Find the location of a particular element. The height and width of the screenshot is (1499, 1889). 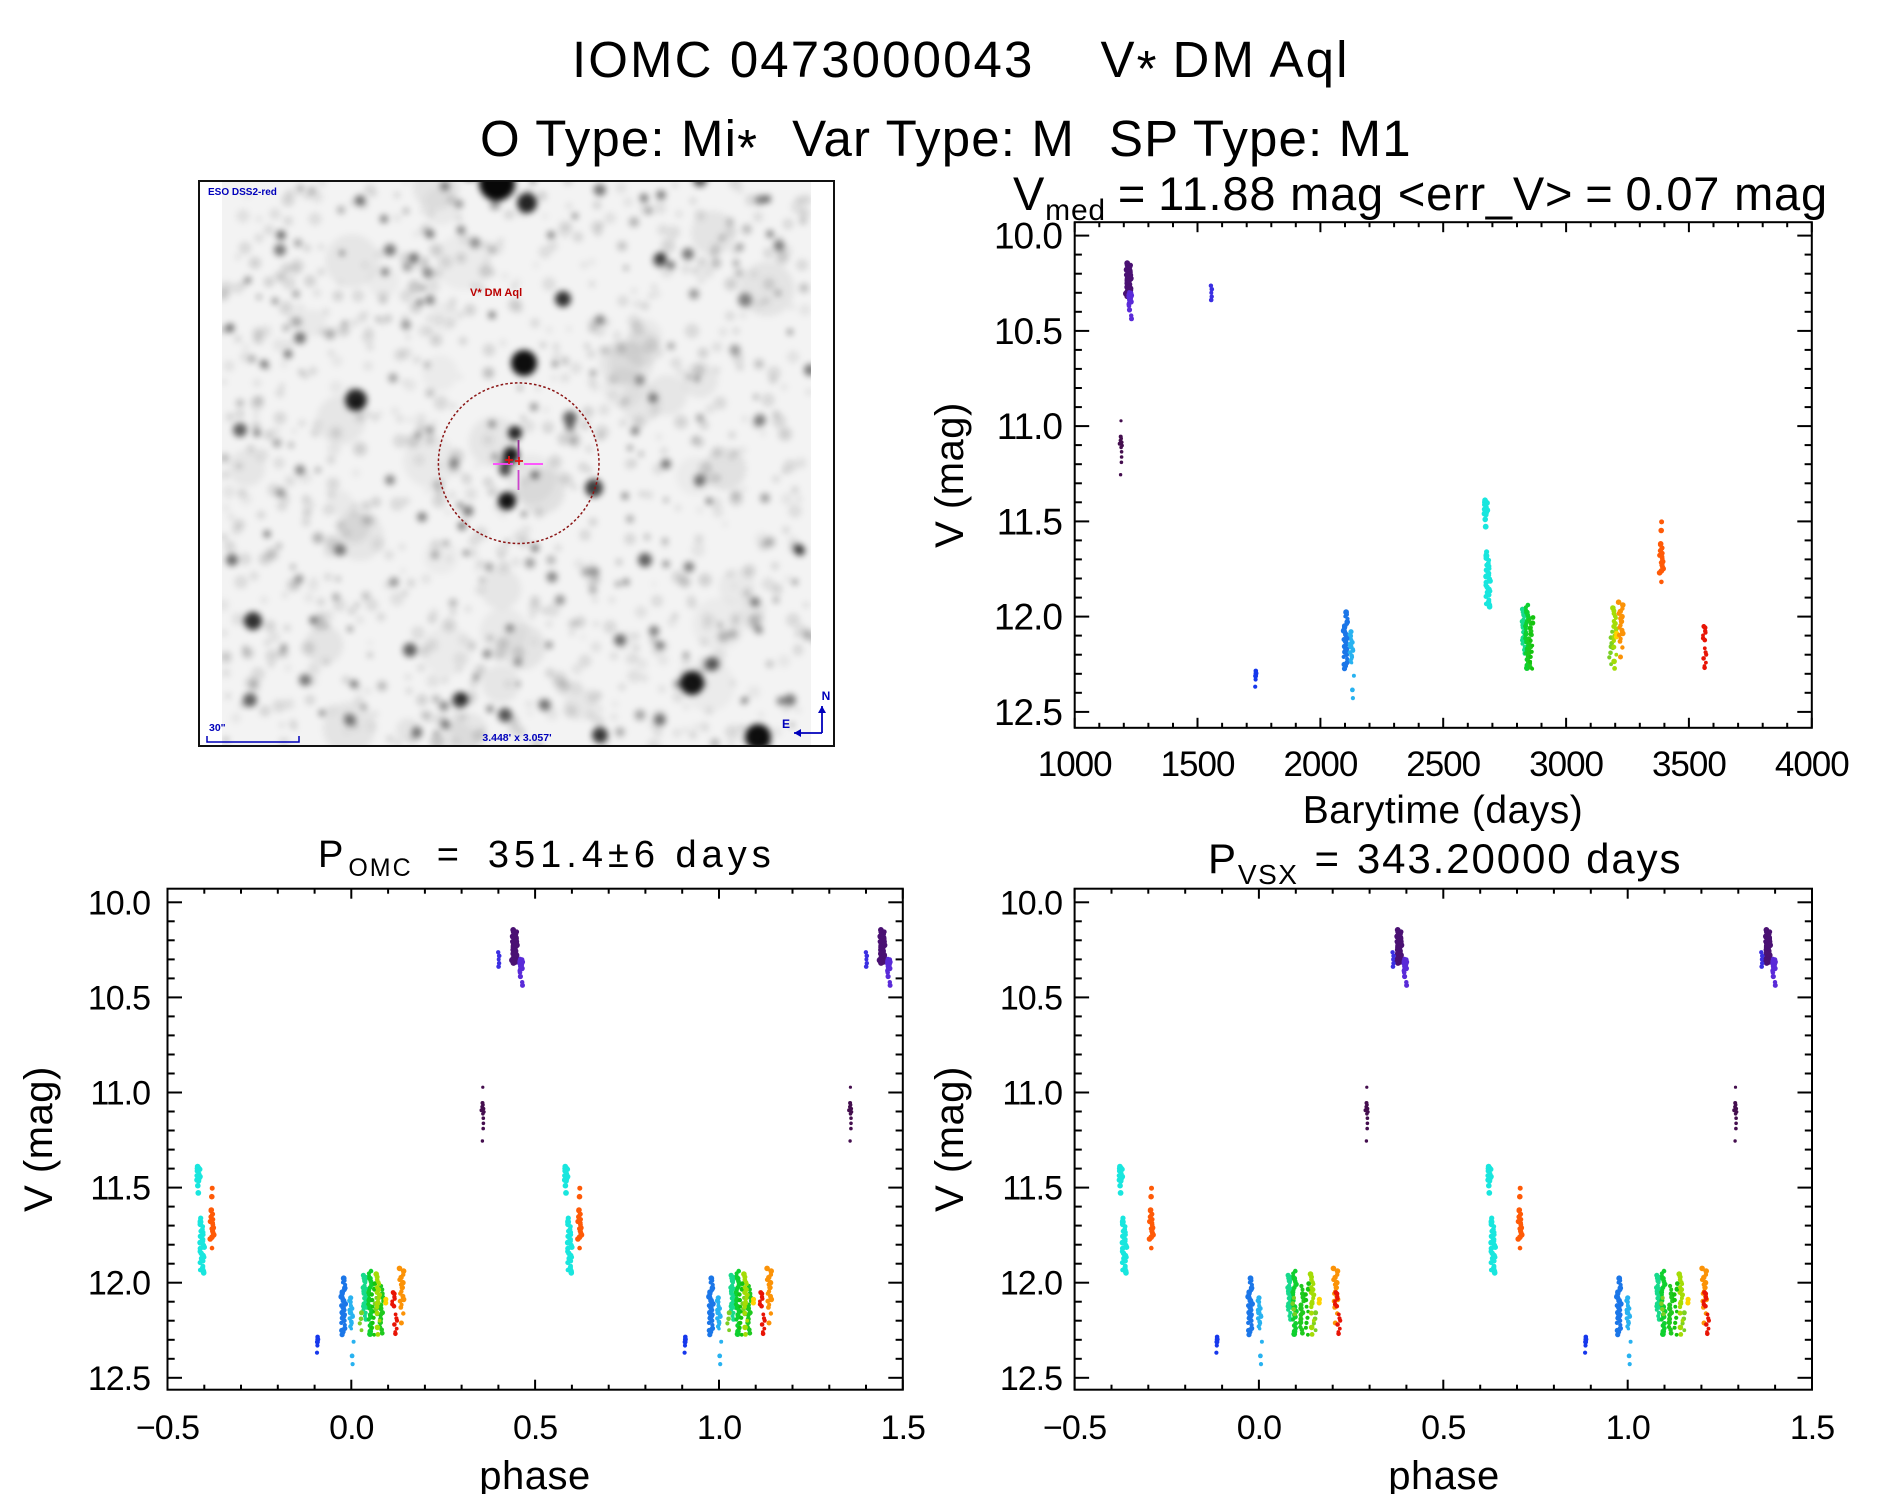

svg-text:O Type: Mi*Var Type: MSP Type:: O Type: Mi* Var Type: M SP Type: M1 is located at coordinates (946, 143).